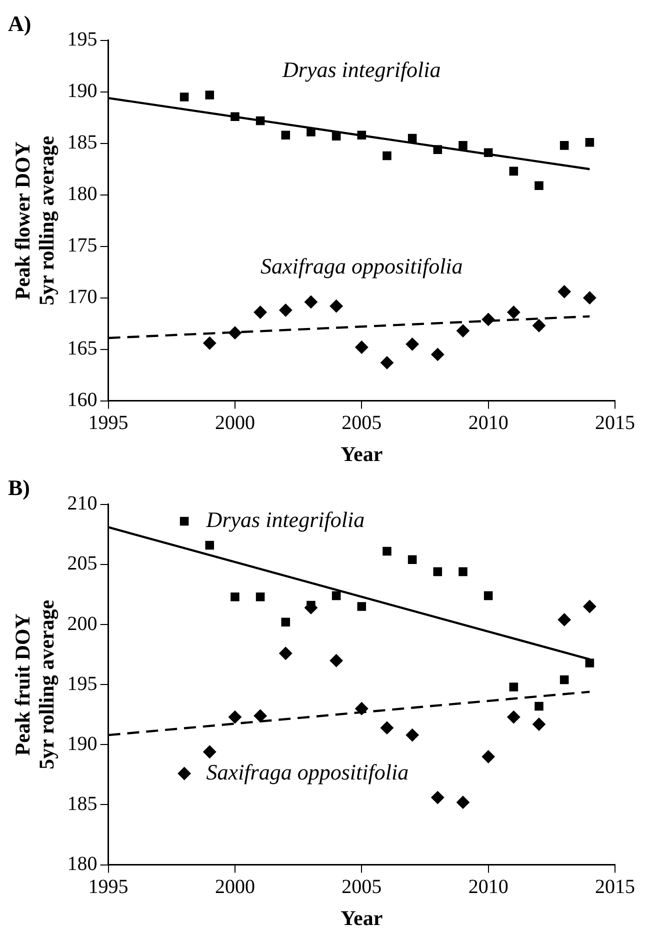  Describe the element at coordinates (20, 23) in the screenshot. I see `chart-title: A)` at that location.